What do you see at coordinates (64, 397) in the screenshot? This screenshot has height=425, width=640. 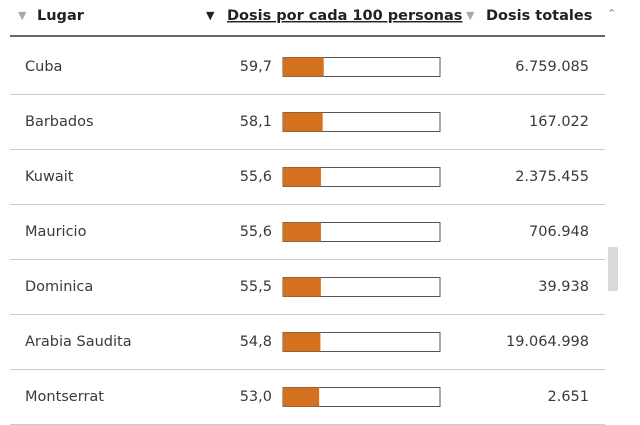 I see `place-name: Montserrat` at bounding box center [64, 397].